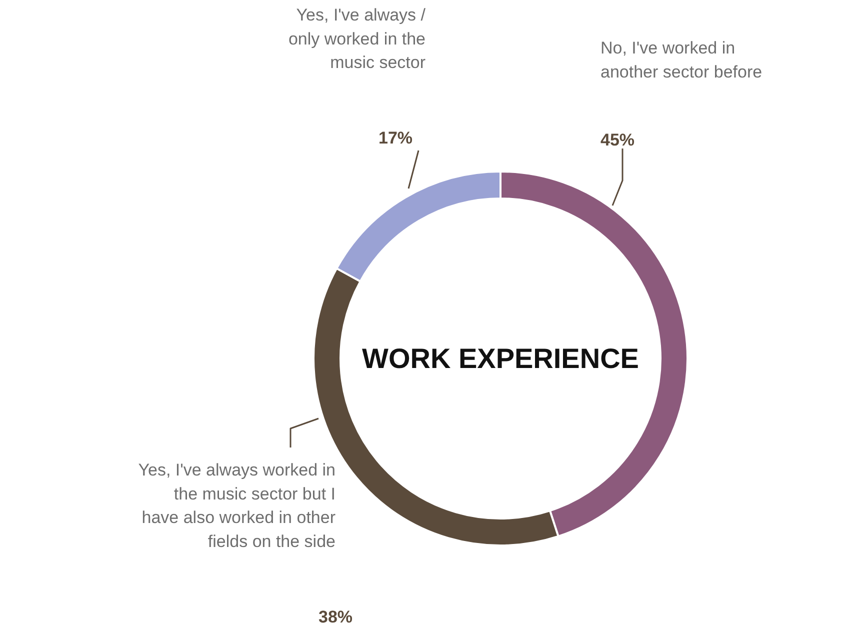  What do you see at coordinates (357, 39) in the screenshot?
I see `slice-label: Yes, I've always / only worked in the music sector` at bounding box center [357, 39].